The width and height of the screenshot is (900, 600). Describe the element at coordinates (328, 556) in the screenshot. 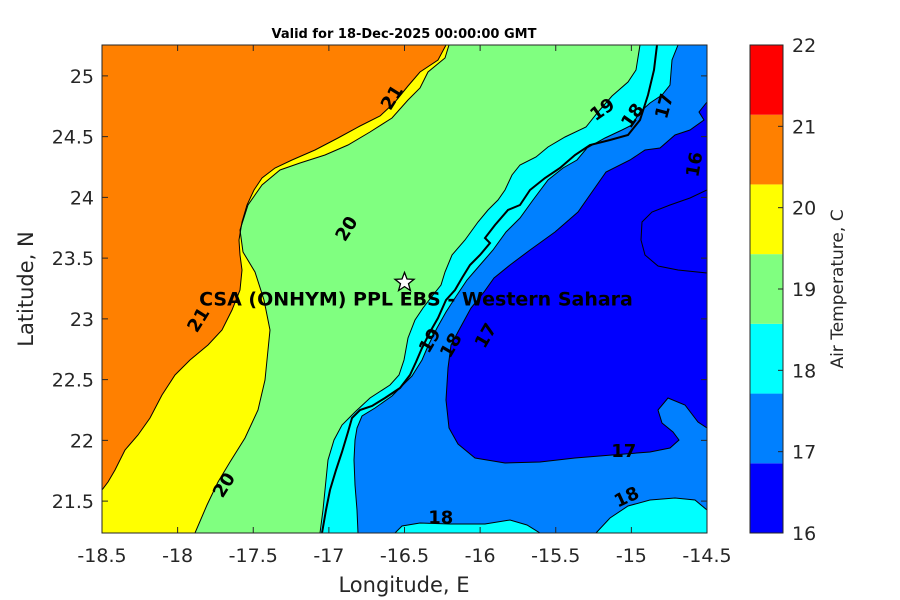

I see `x-tick-label: -17` at that location.